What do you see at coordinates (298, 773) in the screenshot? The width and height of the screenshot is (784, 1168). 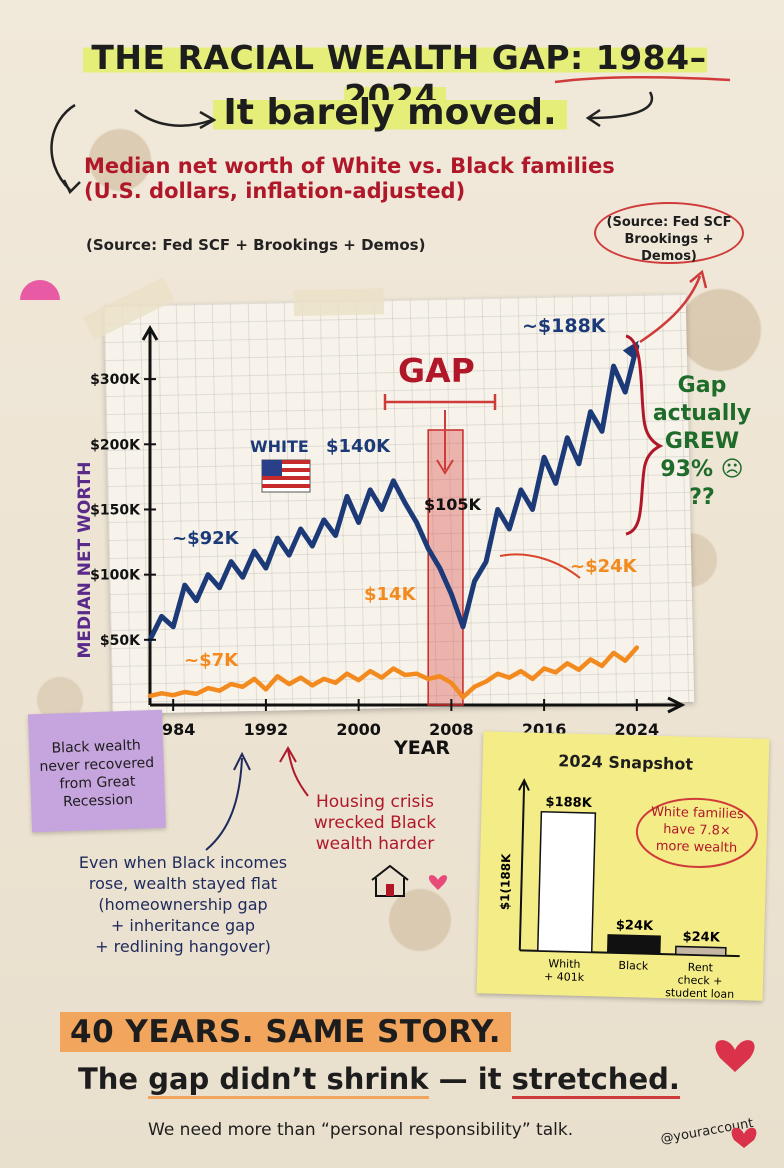 I see `arrow-housing` at bounding box center [298, 773].